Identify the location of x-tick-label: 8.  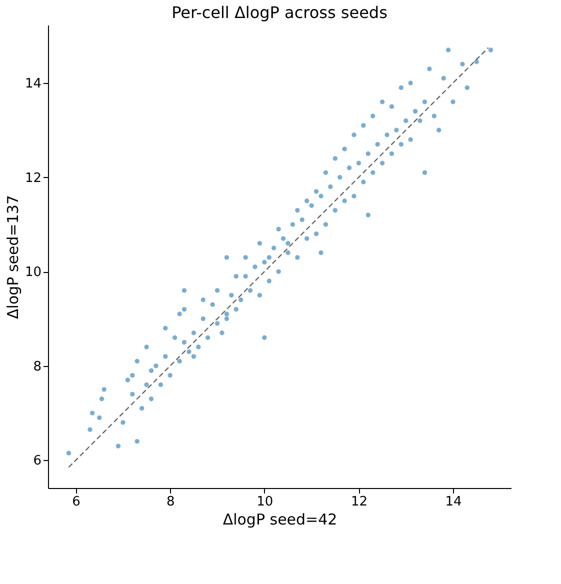
(170, 502).